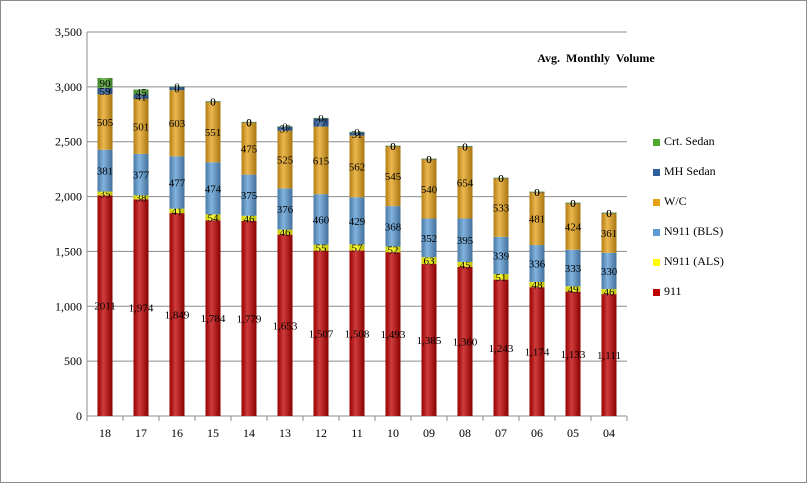 Image resolution: width=807 pixels, height=483 pixels. I want to click on x-tick-label: 12, so click(321, 433).